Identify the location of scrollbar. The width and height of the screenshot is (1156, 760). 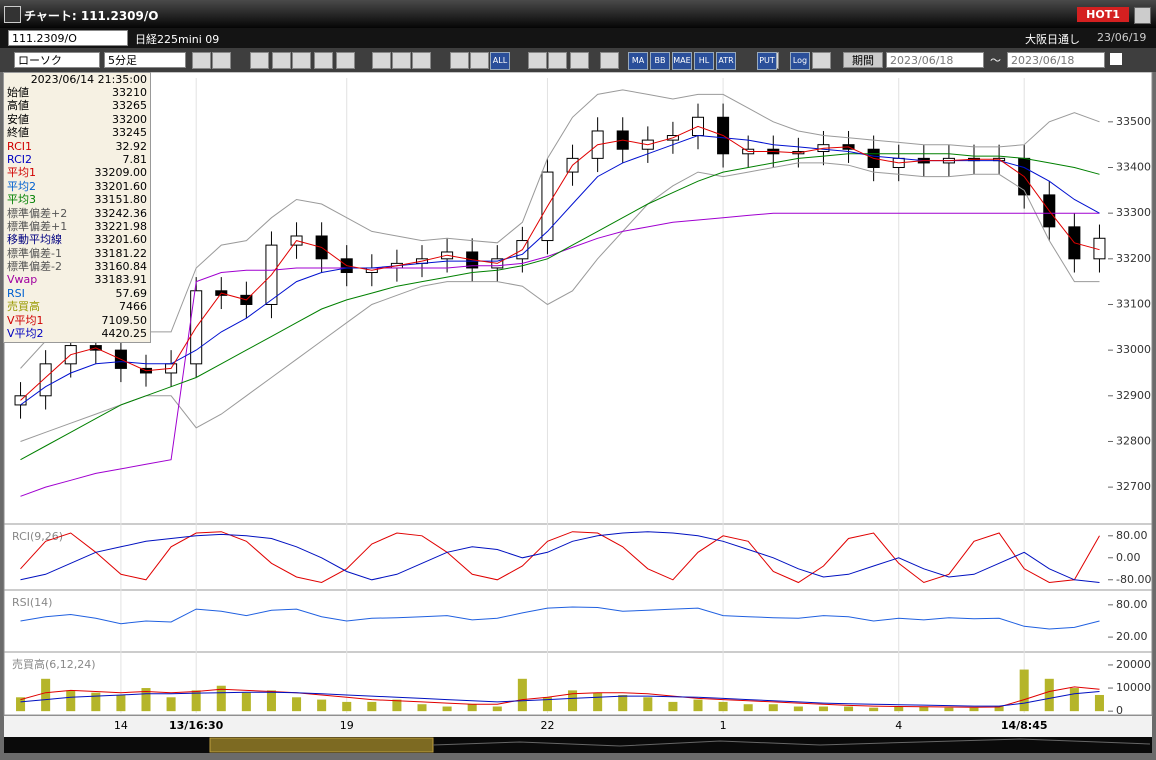
(578, 745).